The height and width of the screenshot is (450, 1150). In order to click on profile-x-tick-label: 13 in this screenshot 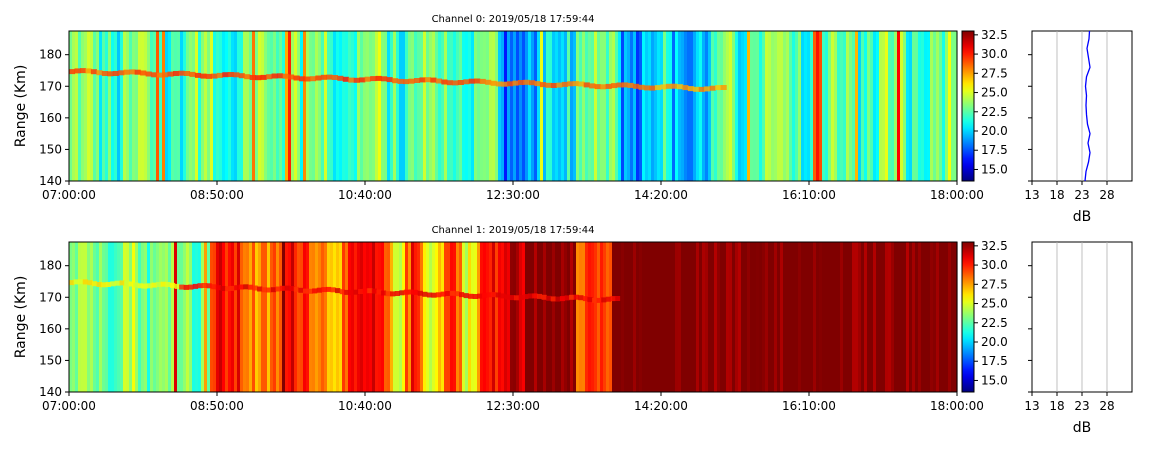, I will do `click(1031, 195)`.